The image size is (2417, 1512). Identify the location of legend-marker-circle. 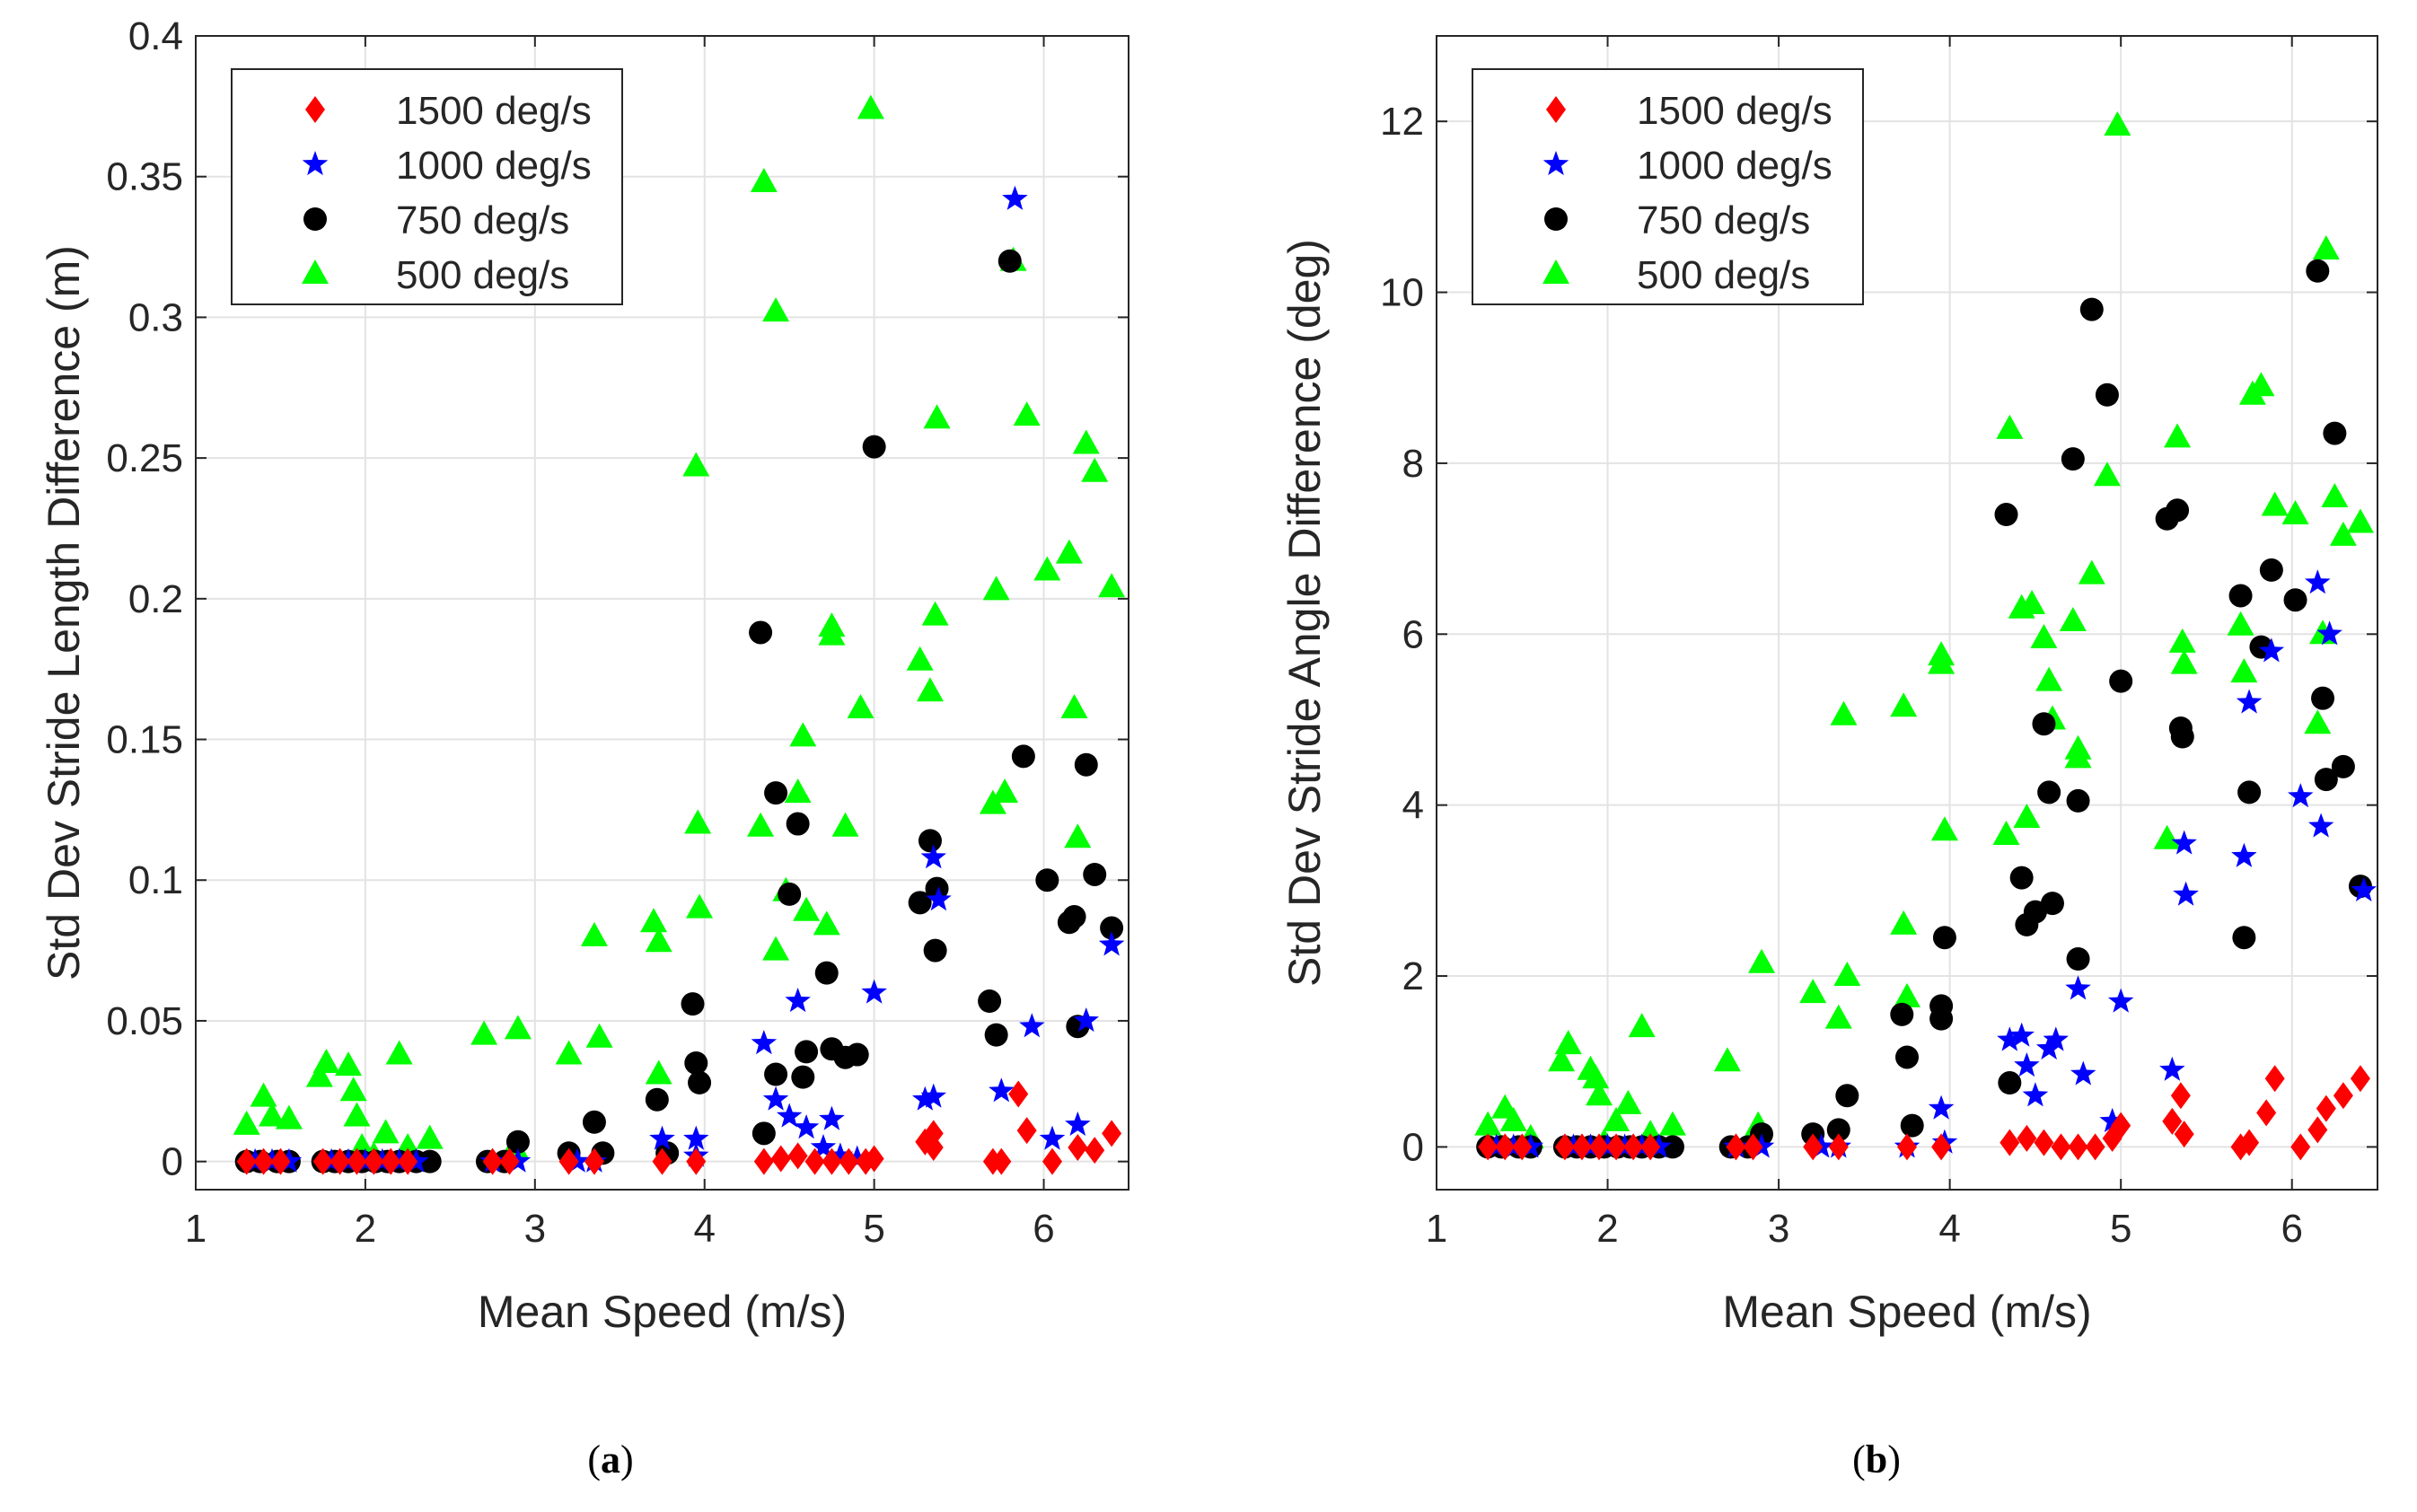
(1556, 219).